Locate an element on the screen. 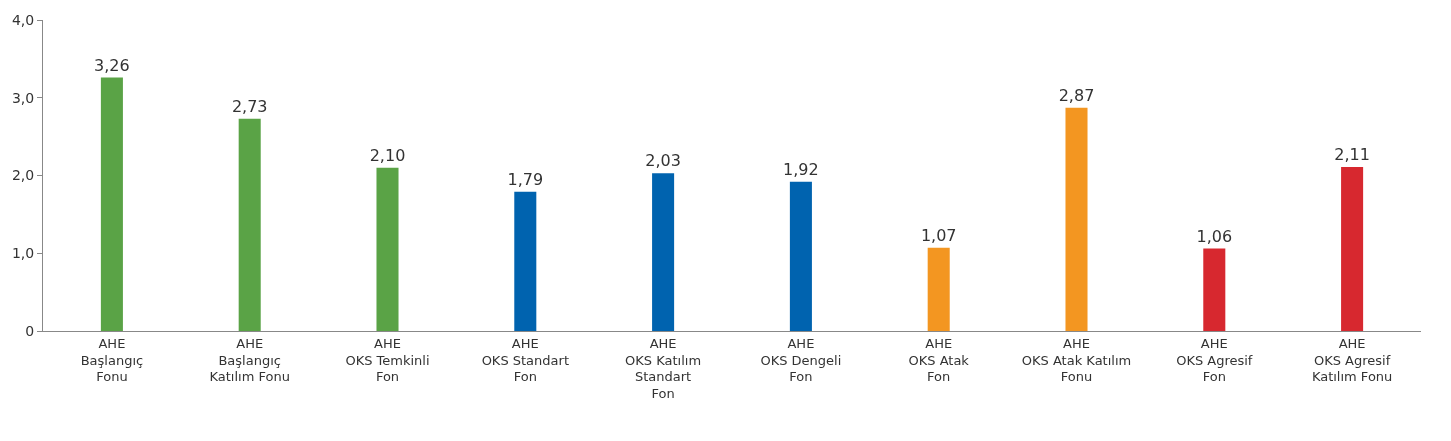  data-label: 1,92 is located at coordinates (801, 169).